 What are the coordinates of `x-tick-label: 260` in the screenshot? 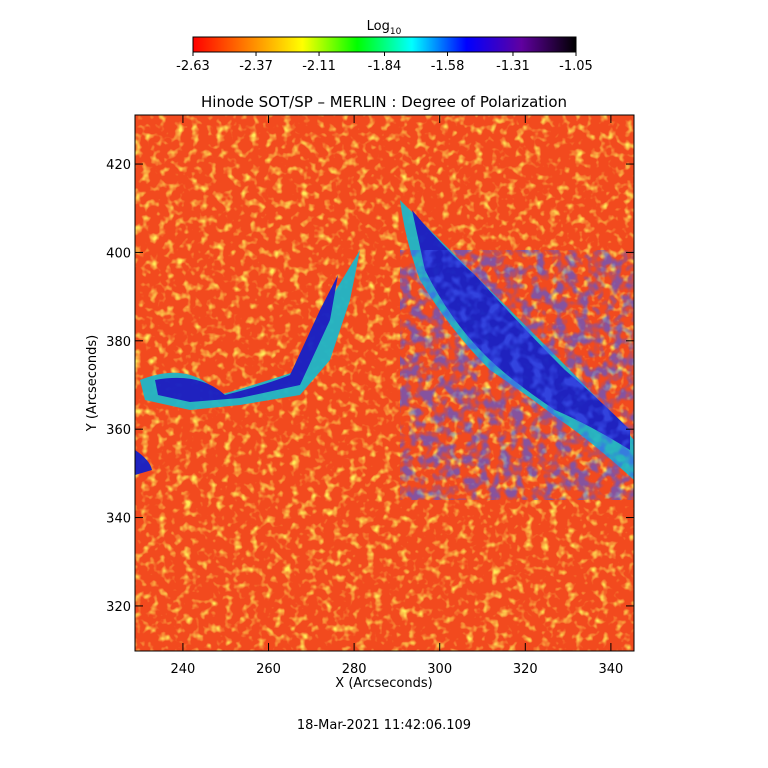 It's located at (268, 669).